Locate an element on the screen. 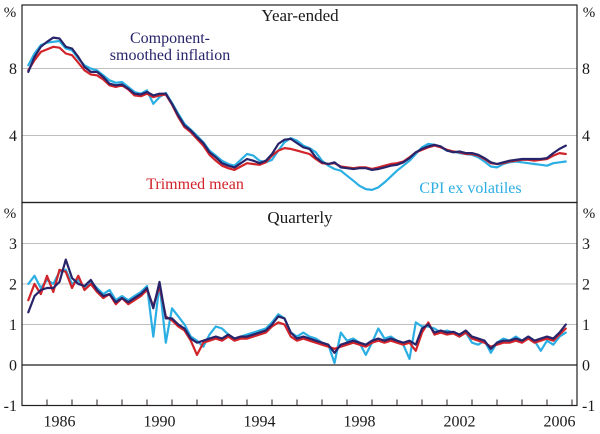 This screenshot has width=600, height=434. percent-label-bottom-right: % is located at coordinates (589, 214).